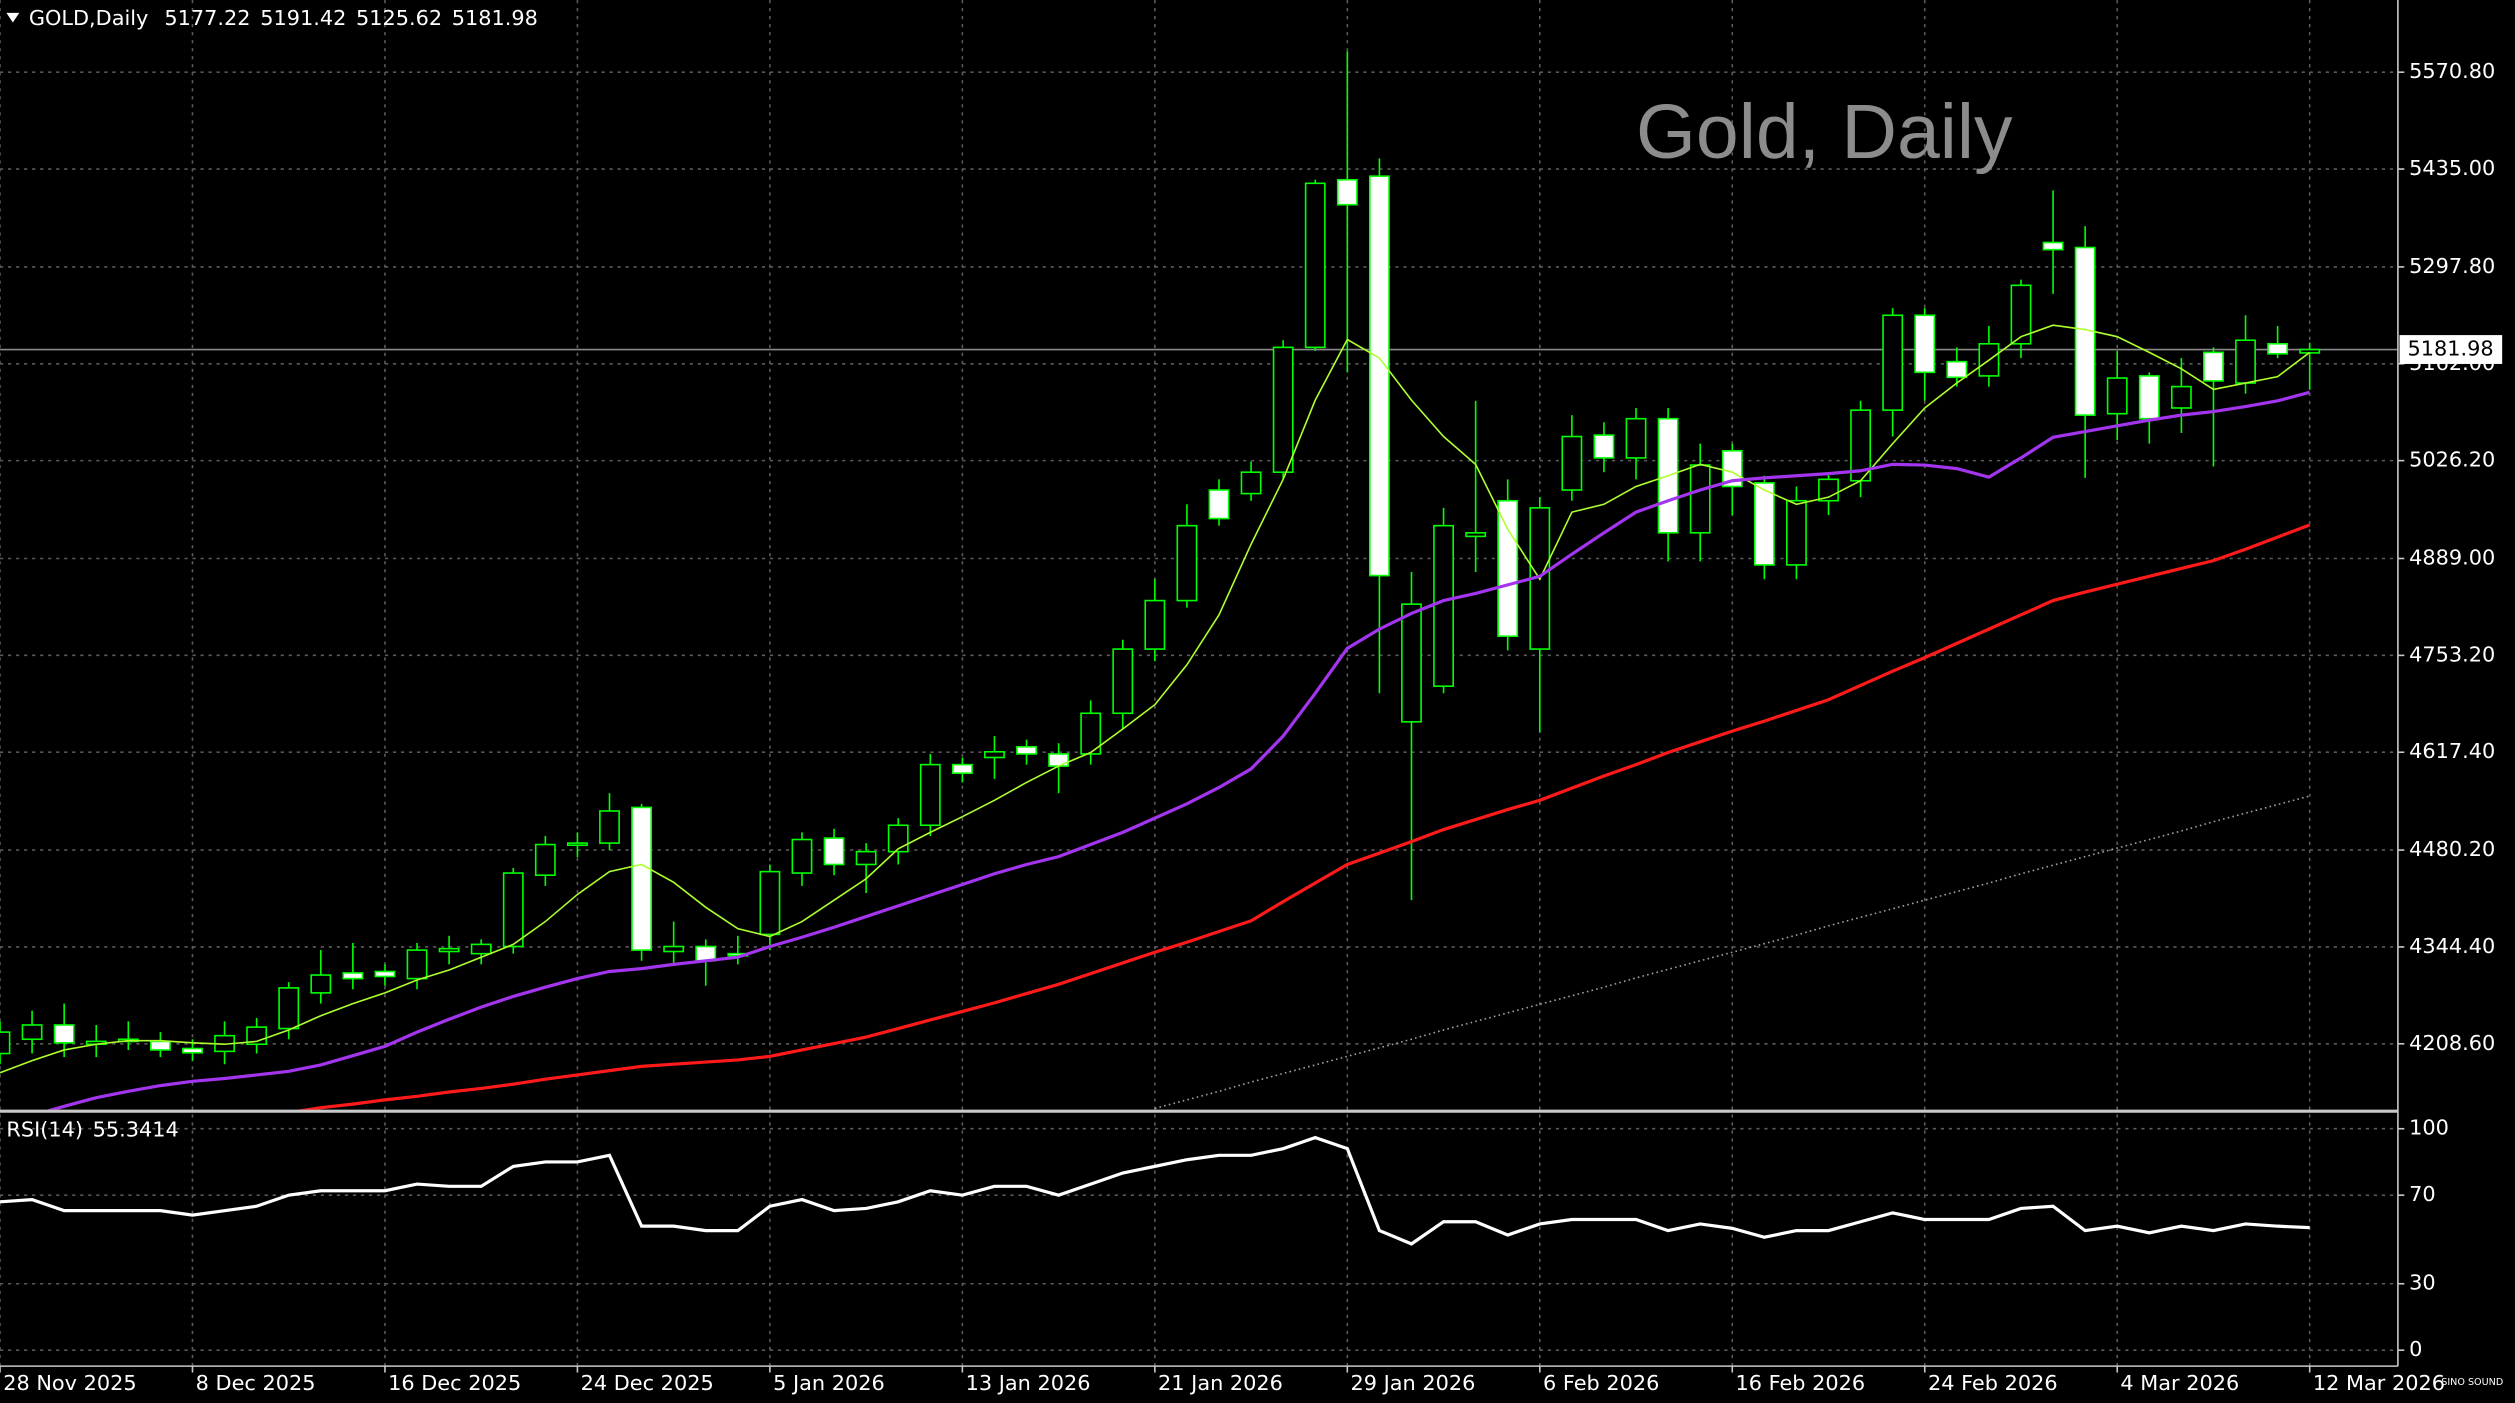 The width and height of the screenshot is (2515, 1403). What do you see at coordinates (1601, 1383) in the screenshot?
I see `x-tick-label: 6 Feb 2026` at bounding box center [1601, 1383].